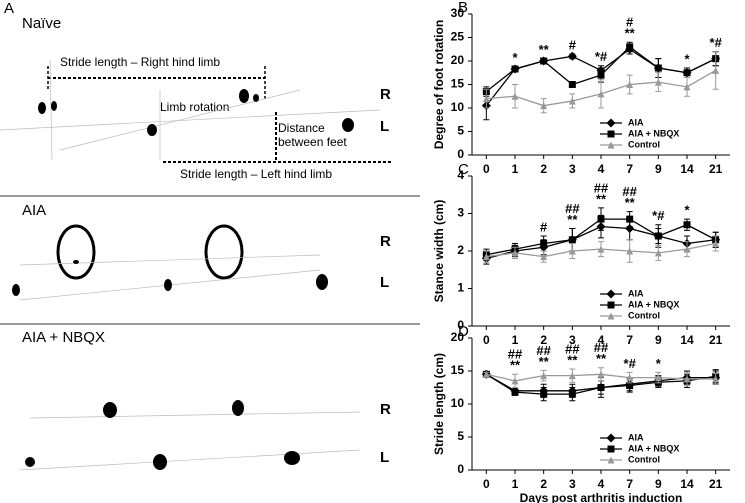  What do you see at coordinates (301, 128) in the screenshot?
I see `annotation: Distance` at bounding box center [301, 128].